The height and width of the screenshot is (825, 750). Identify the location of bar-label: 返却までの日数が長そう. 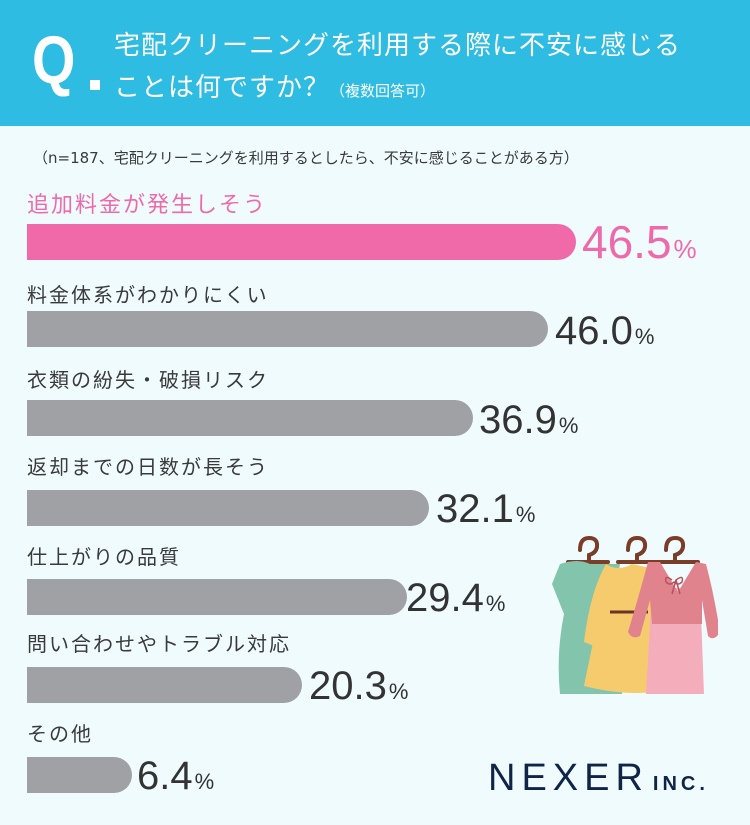
(148, 467).